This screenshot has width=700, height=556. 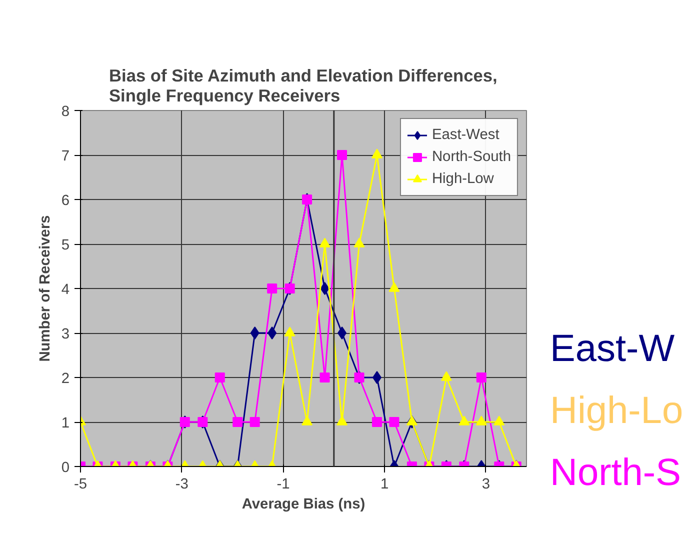 I want to click on text: East-W, so click(x=613, y=349).